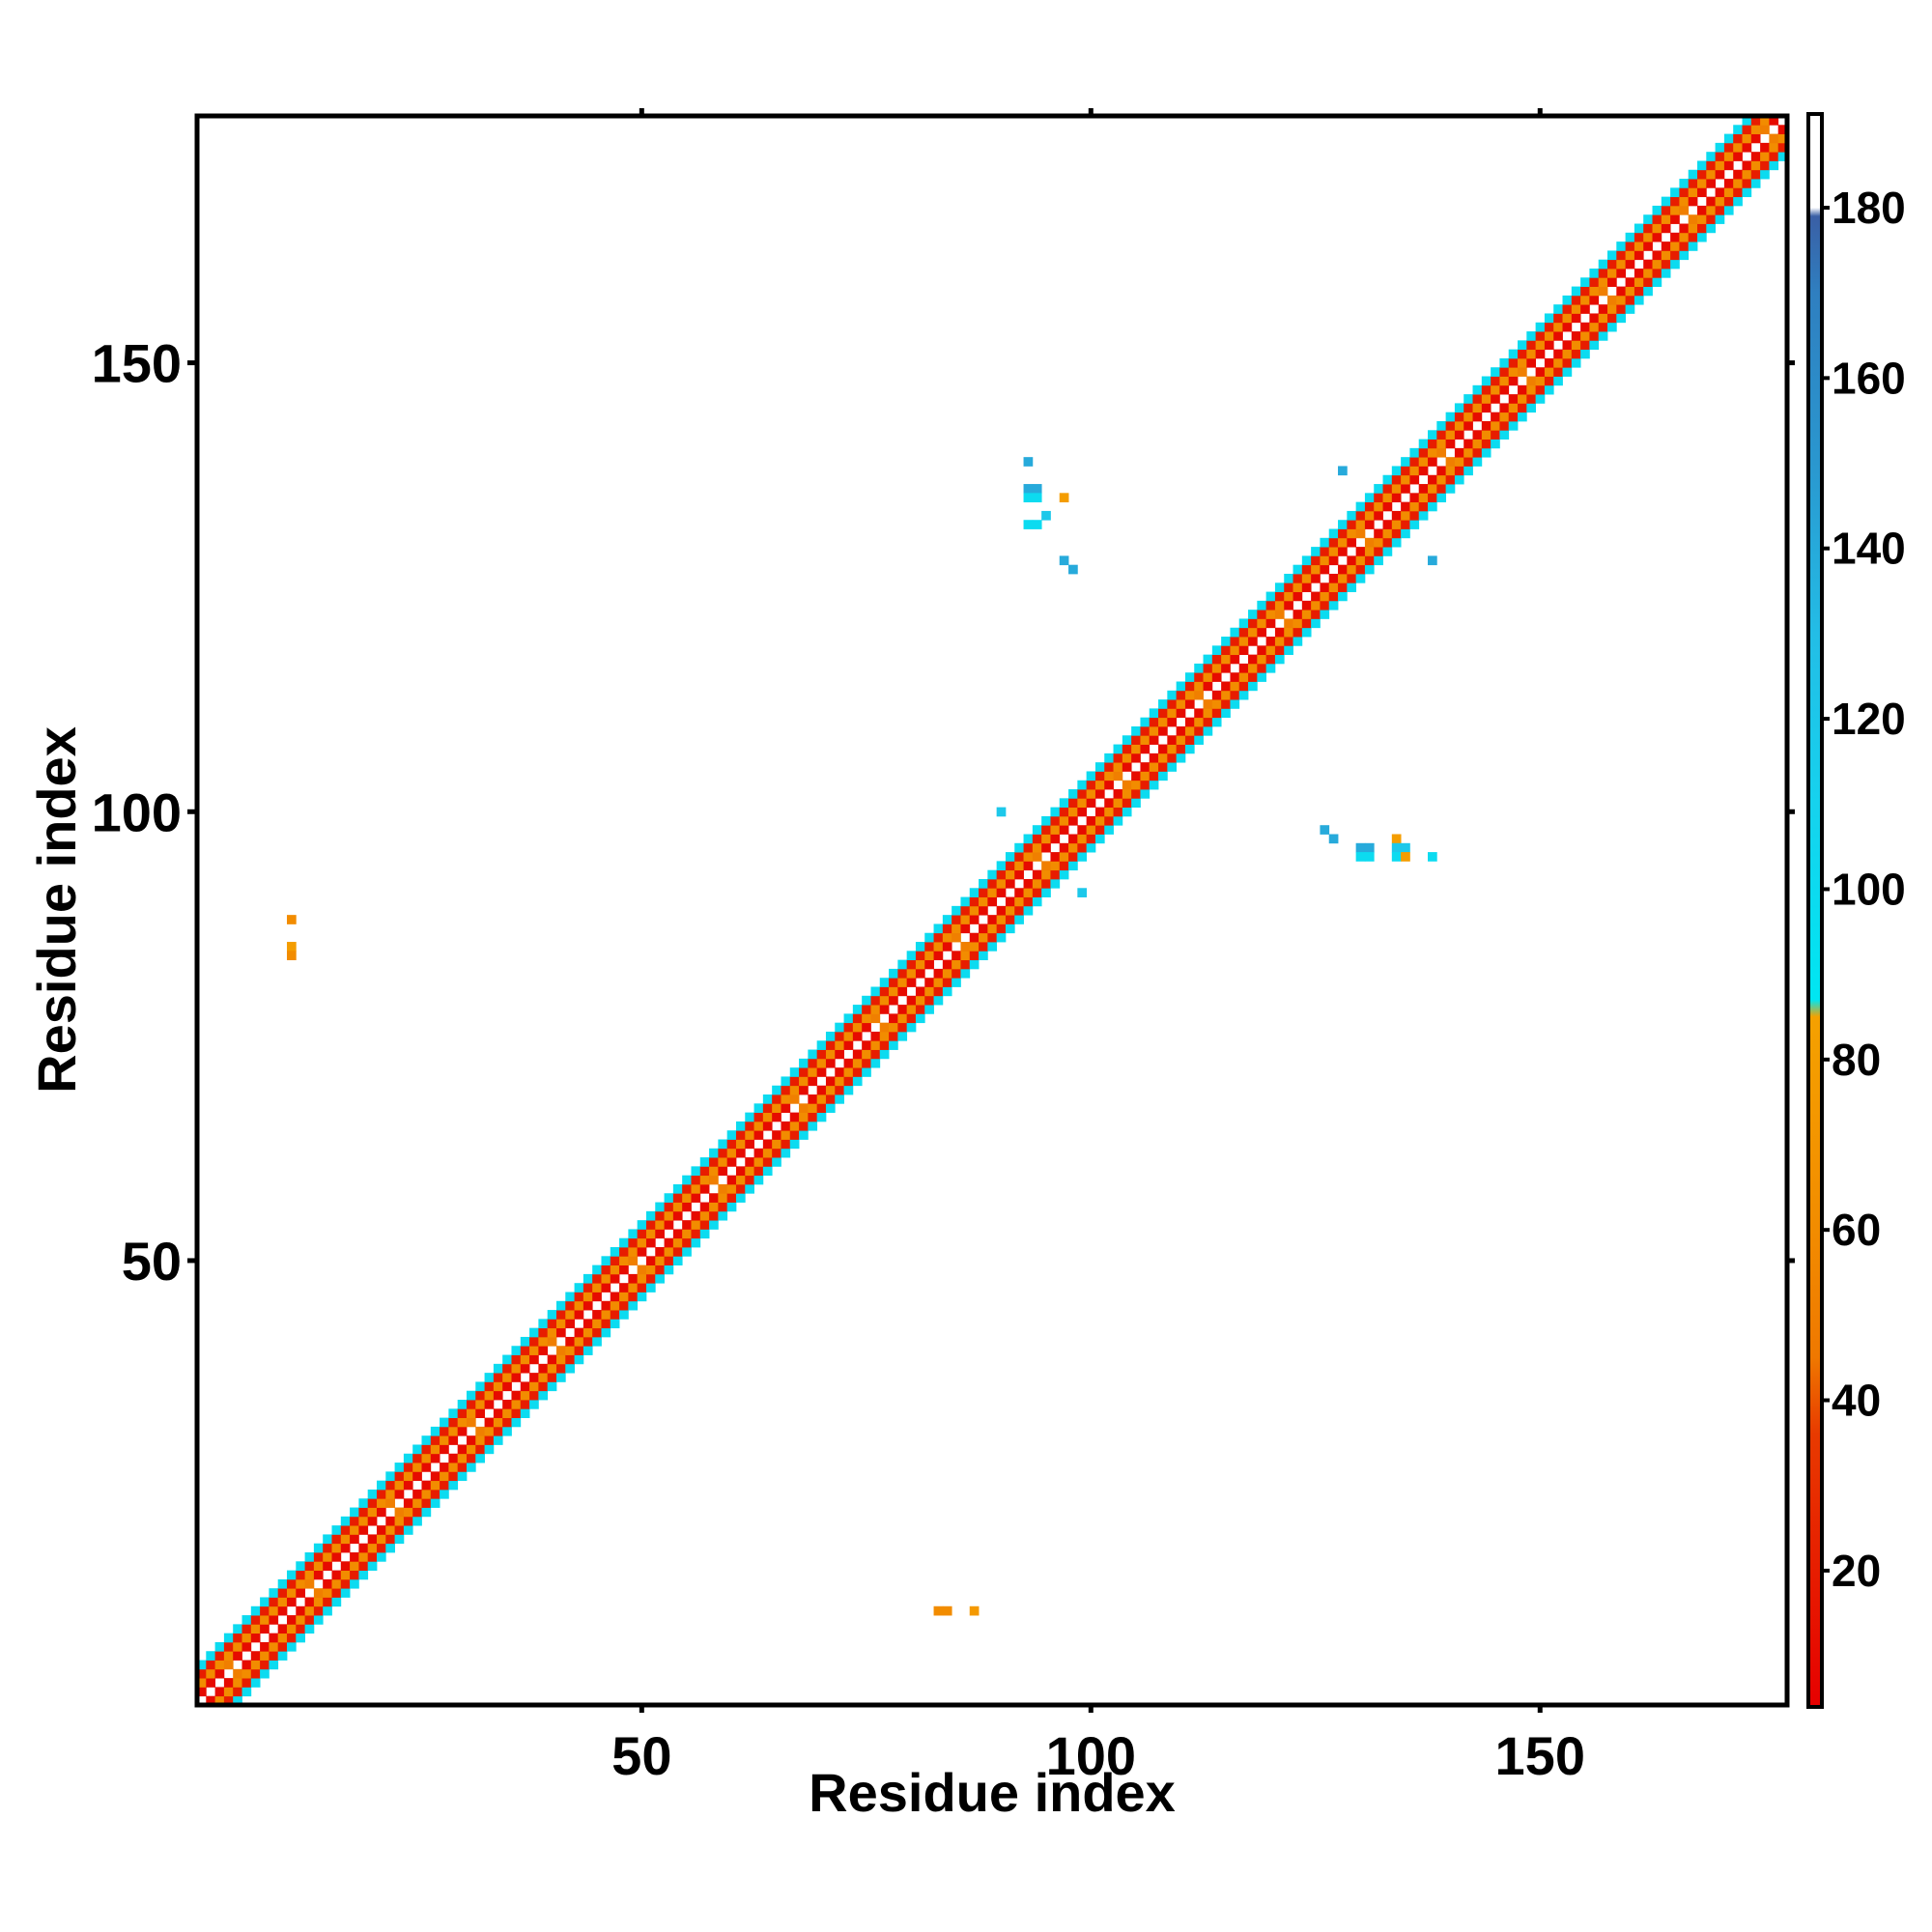 The image size is (1932, 1932). What do you see at coordinates (1869, 889) in the screenshot?
I see `colorbar-tick-label: 100` at bounding box center [1869, 889].